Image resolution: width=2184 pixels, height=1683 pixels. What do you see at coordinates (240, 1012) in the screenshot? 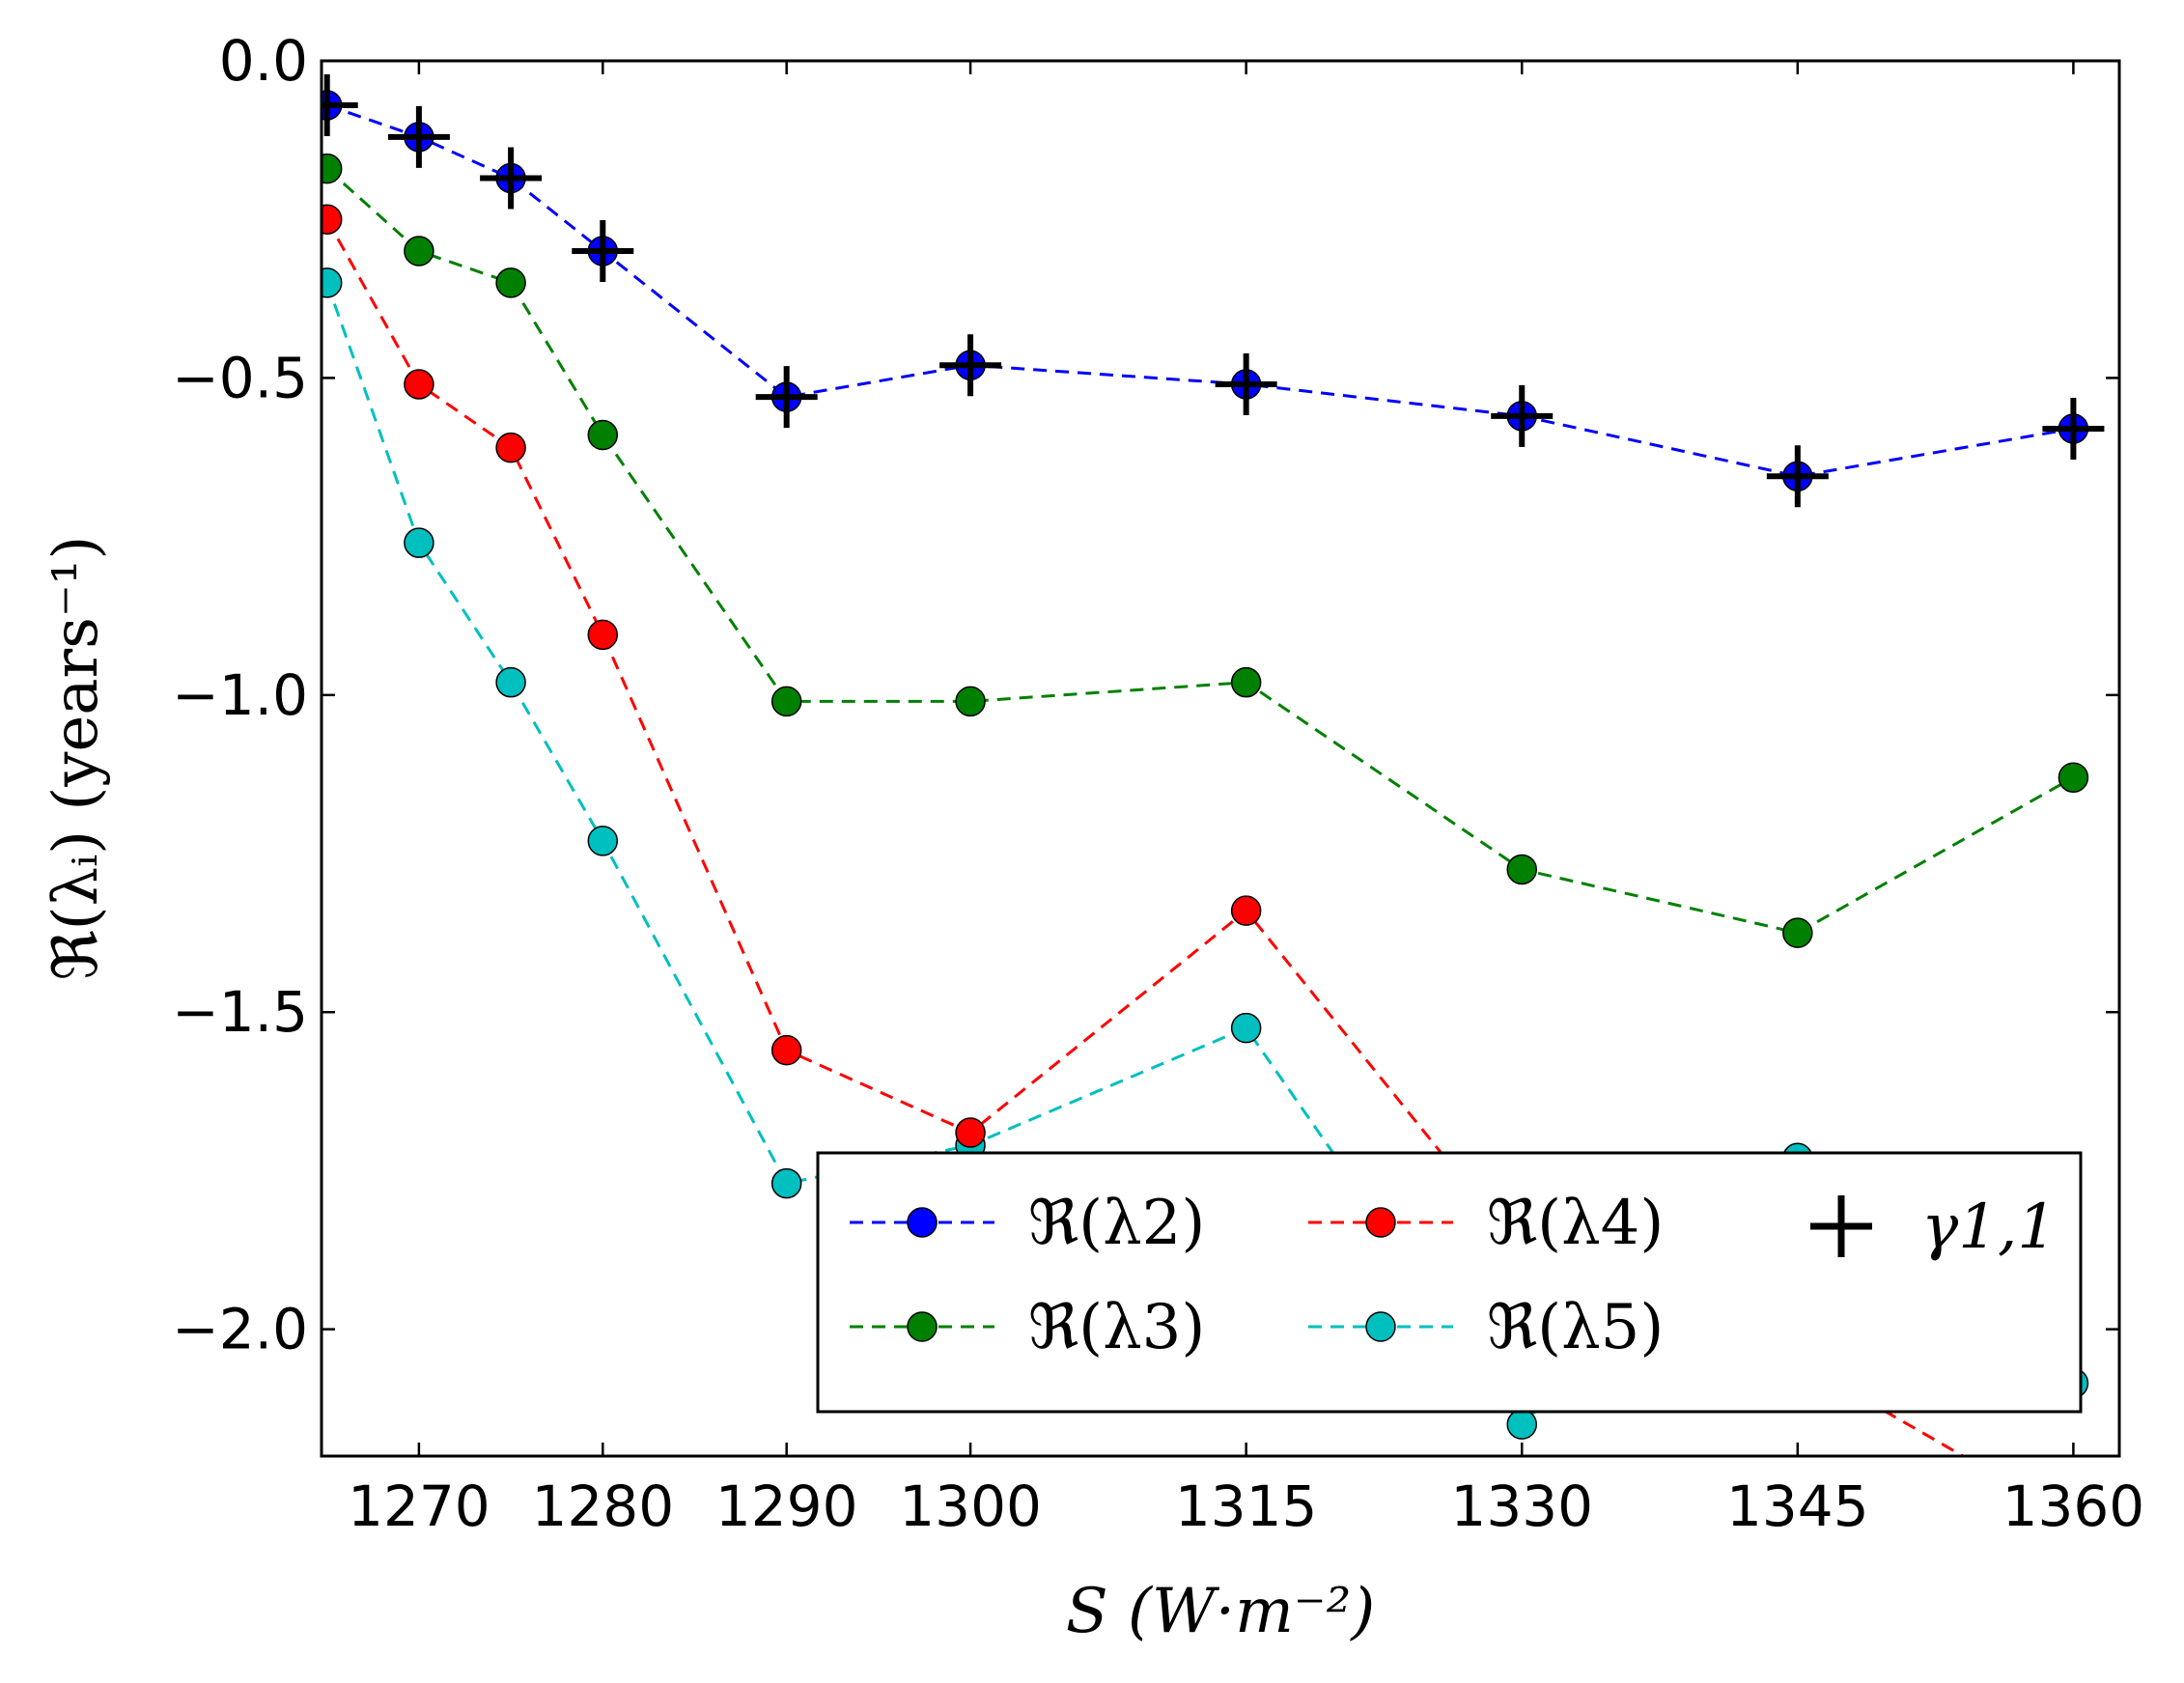
I see `y-tick-label: −1.5` at bounding box center [240, 1012].